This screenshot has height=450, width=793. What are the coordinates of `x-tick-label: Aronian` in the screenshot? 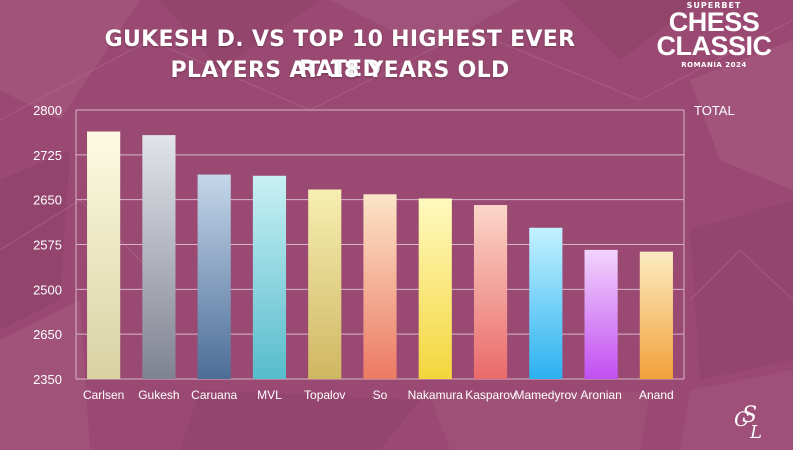 It's located at (600, 395).